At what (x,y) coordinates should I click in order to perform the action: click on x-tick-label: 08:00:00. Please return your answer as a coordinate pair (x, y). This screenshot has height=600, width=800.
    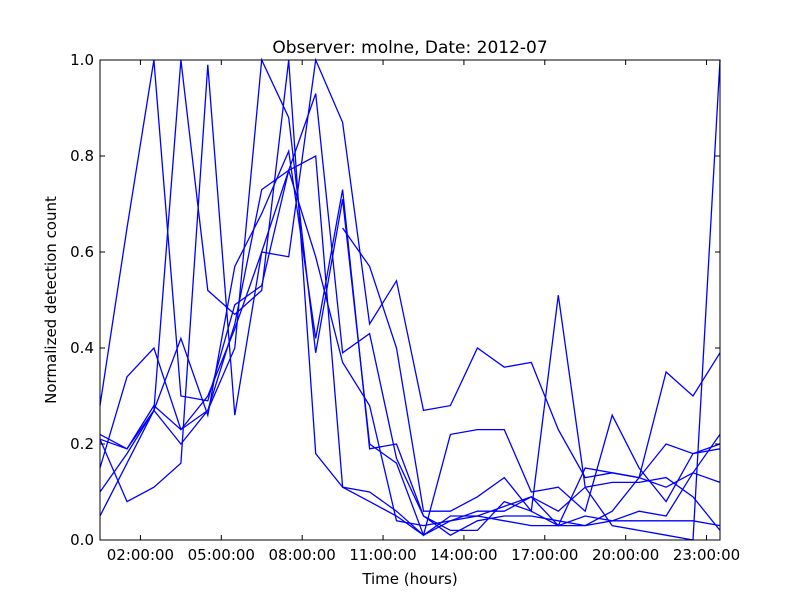
    Looking at the image, I should click on (301, 555).